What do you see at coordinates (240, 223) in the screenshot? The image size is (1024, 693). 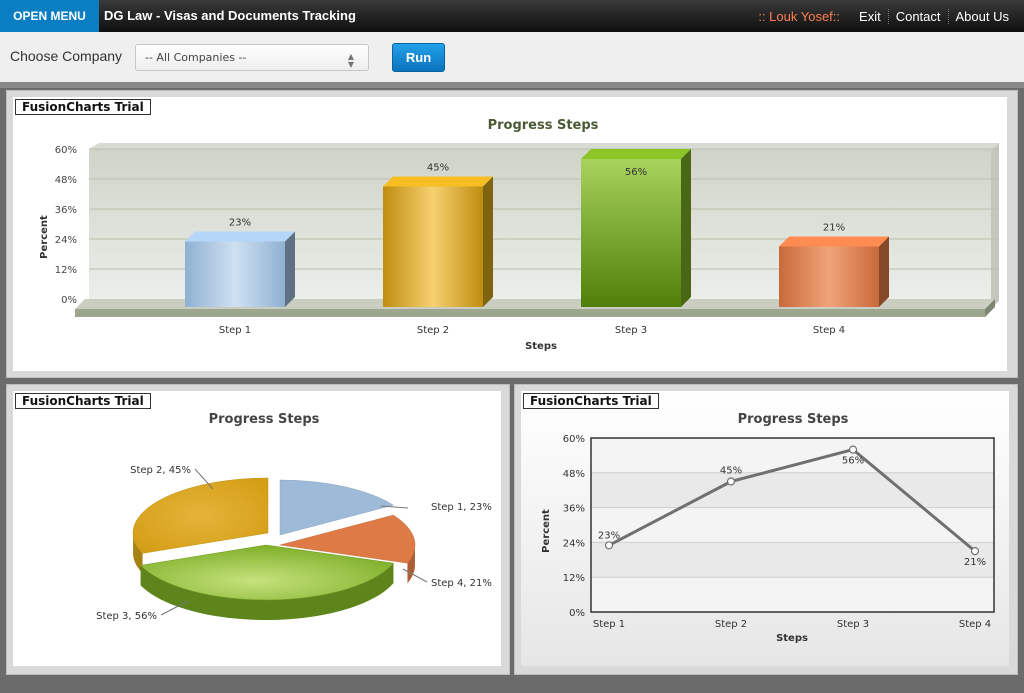 I see `bar-value-label: 23%` at bounding box center [240, 223].